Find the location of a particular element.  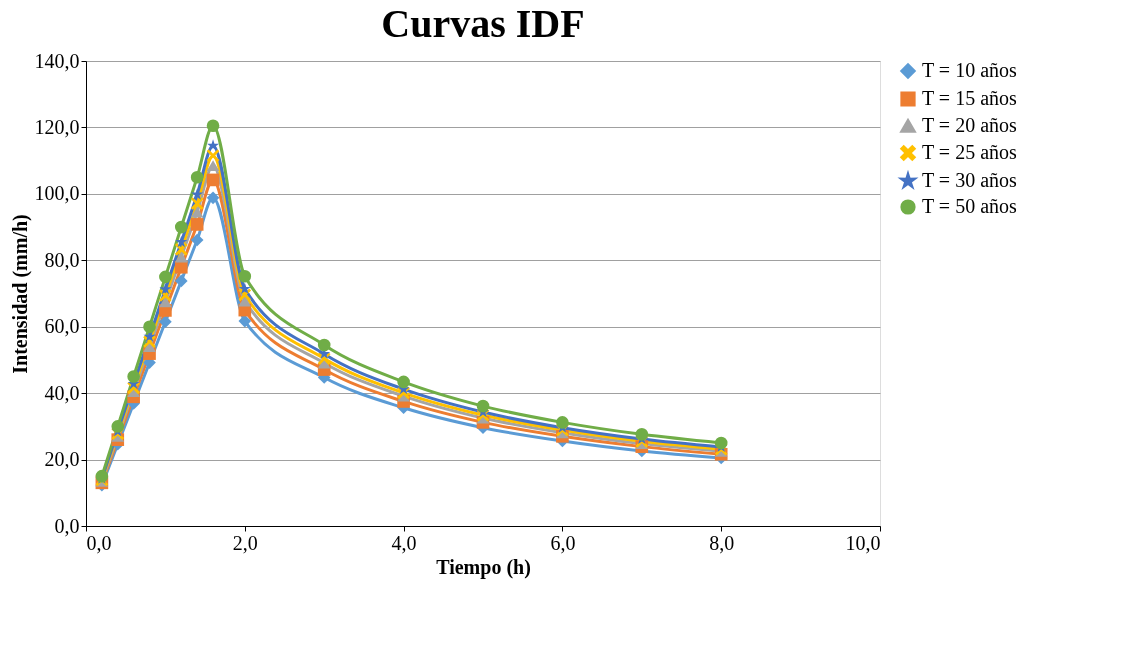

y-tick-label: 20,0 is located at coordinates (62, 459).